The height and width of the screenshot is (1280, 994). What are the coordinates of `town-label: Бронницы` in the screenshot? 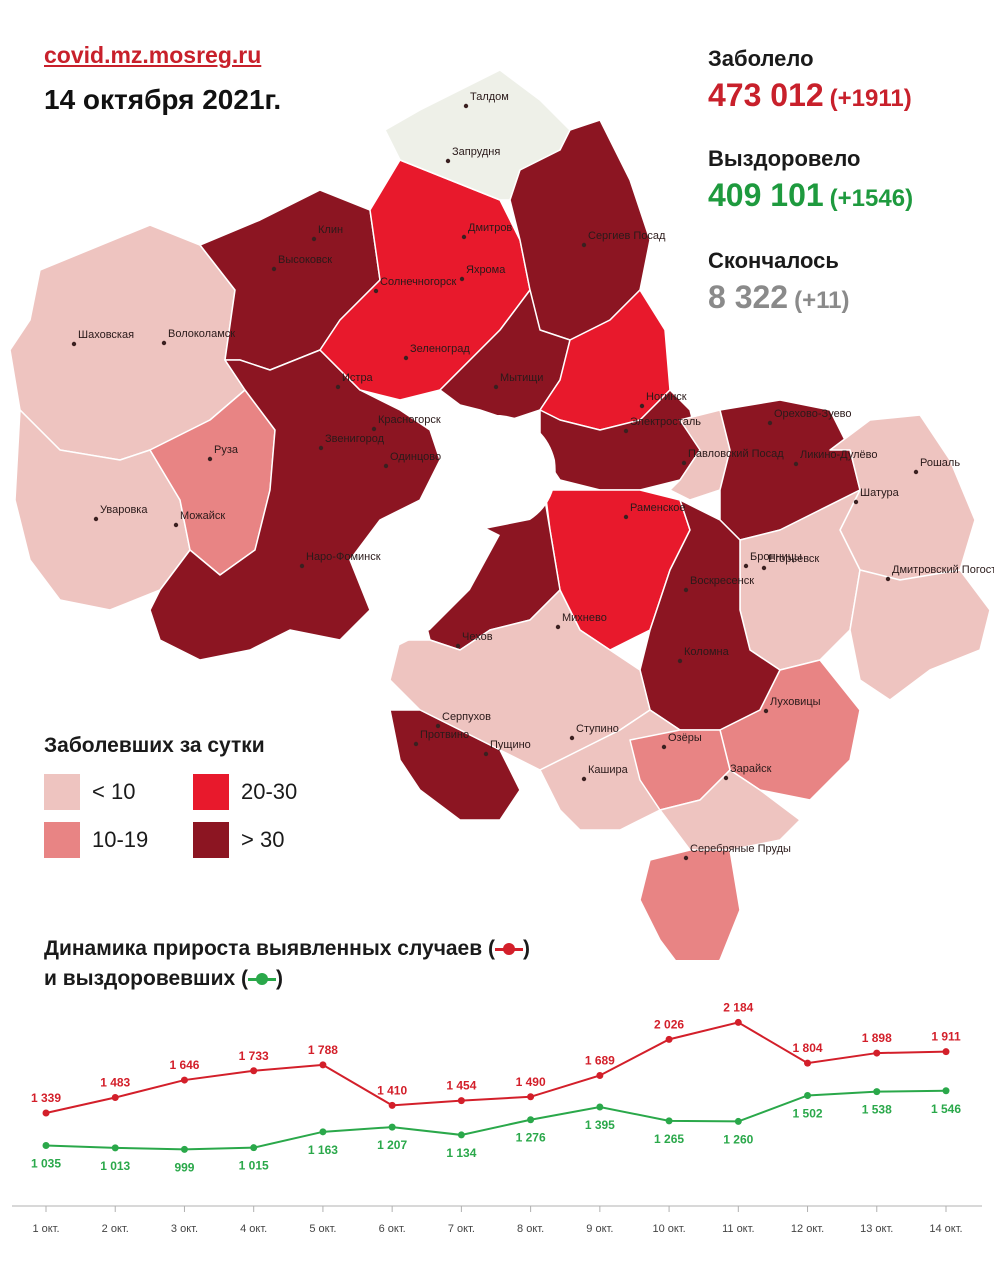 It's located at (776, 557).